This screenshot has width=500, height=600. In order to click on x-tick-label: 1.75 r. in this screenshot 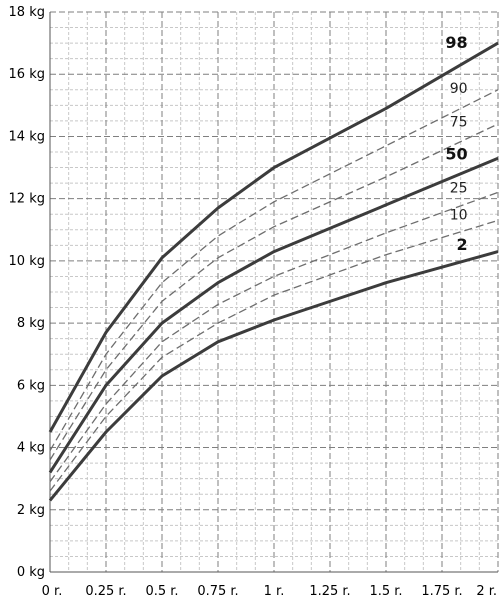, I will do `click(441, 591)`.